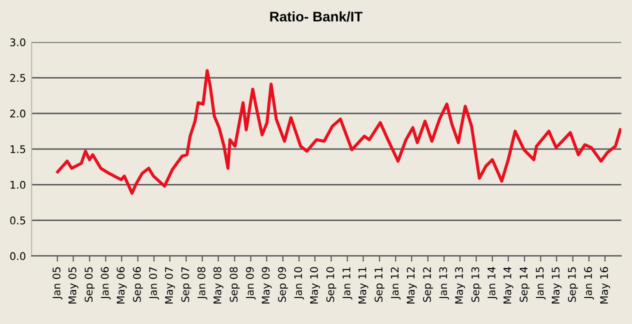 Image resolution: width=632 pixels, height=324 pixels. I want to click on x-tick-label: Sep 05, so click(89, 284).